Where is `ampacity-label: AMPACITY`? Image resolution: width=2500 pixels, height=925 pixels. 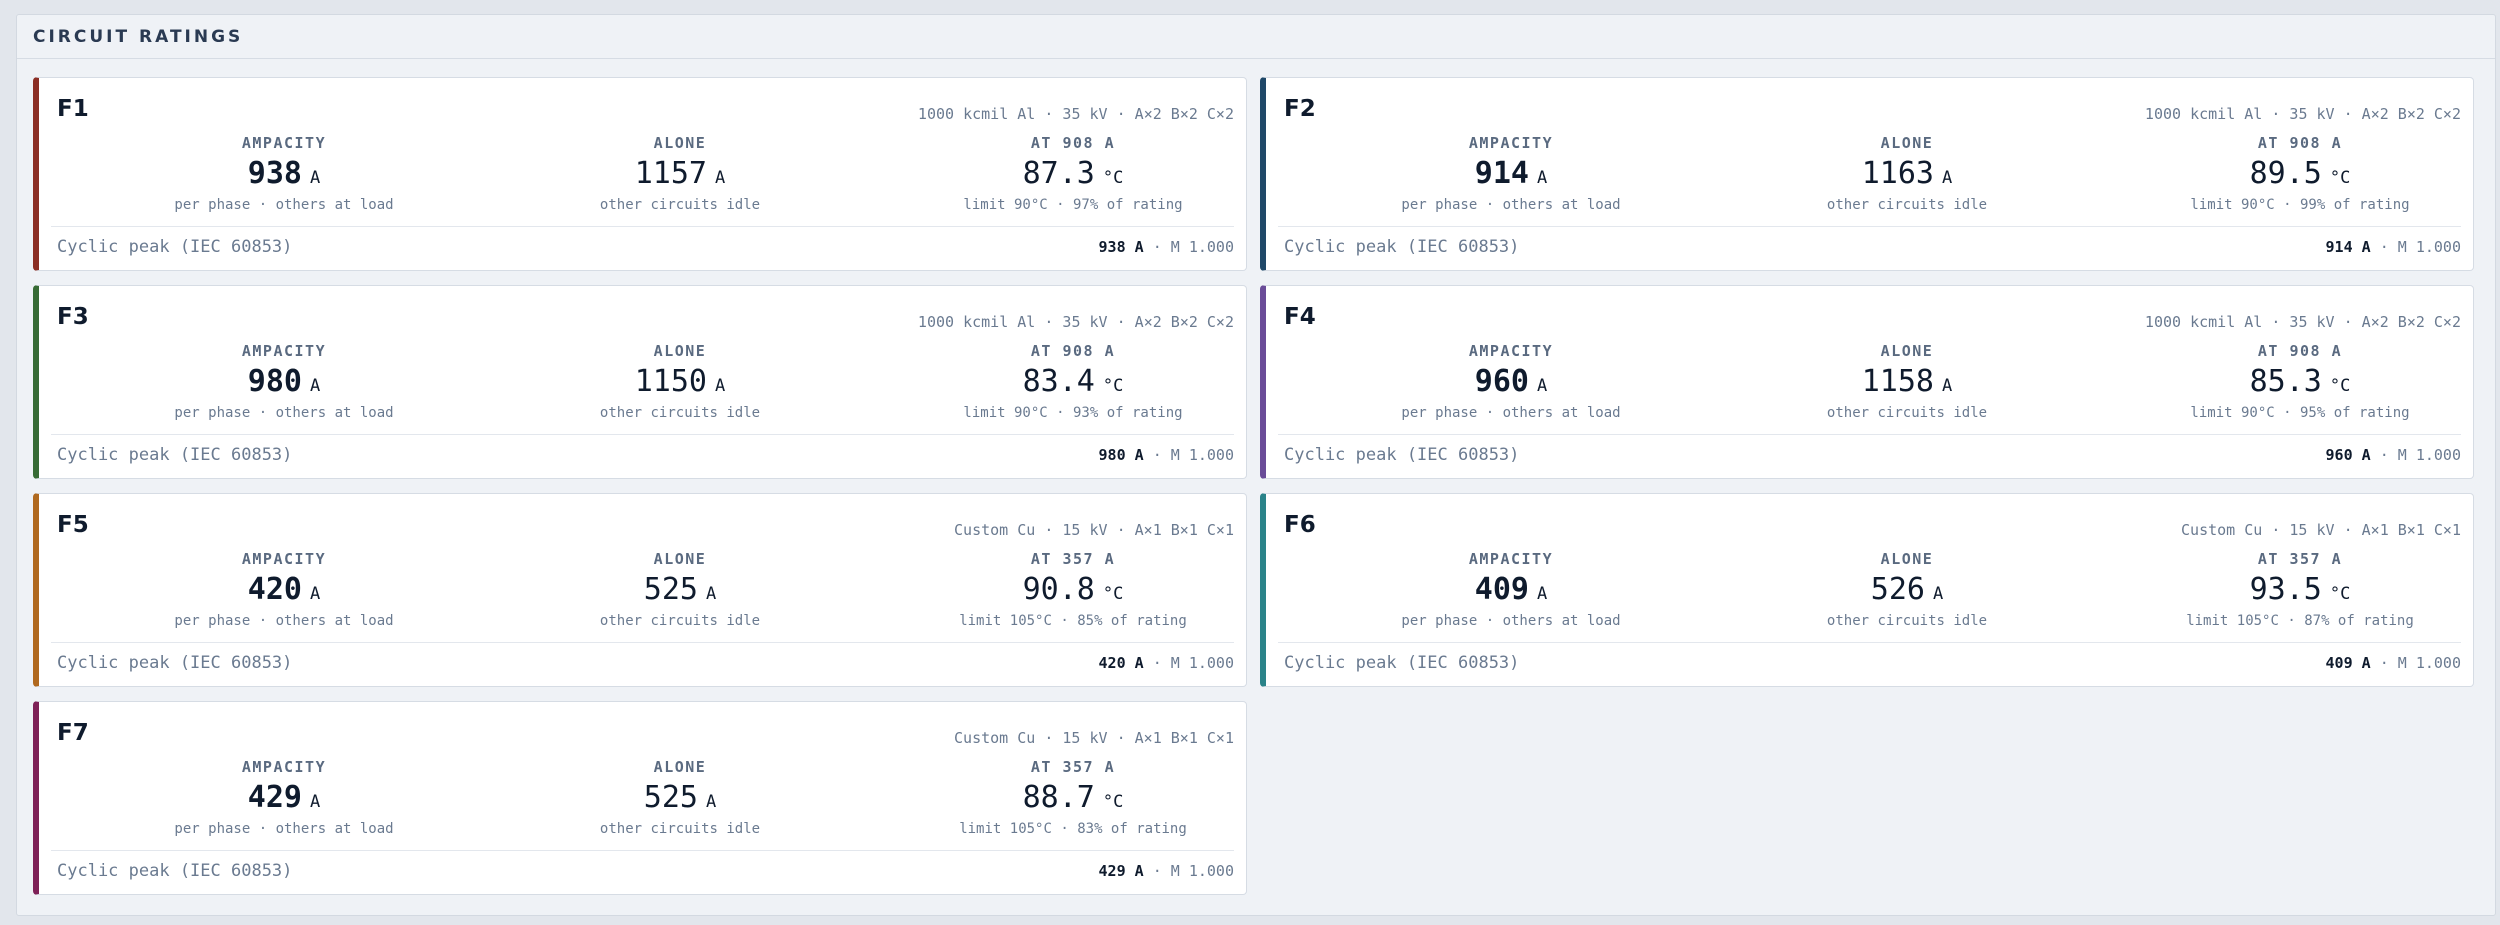
ampacity-label: AMPACITY is located at coordinates (284, 559).